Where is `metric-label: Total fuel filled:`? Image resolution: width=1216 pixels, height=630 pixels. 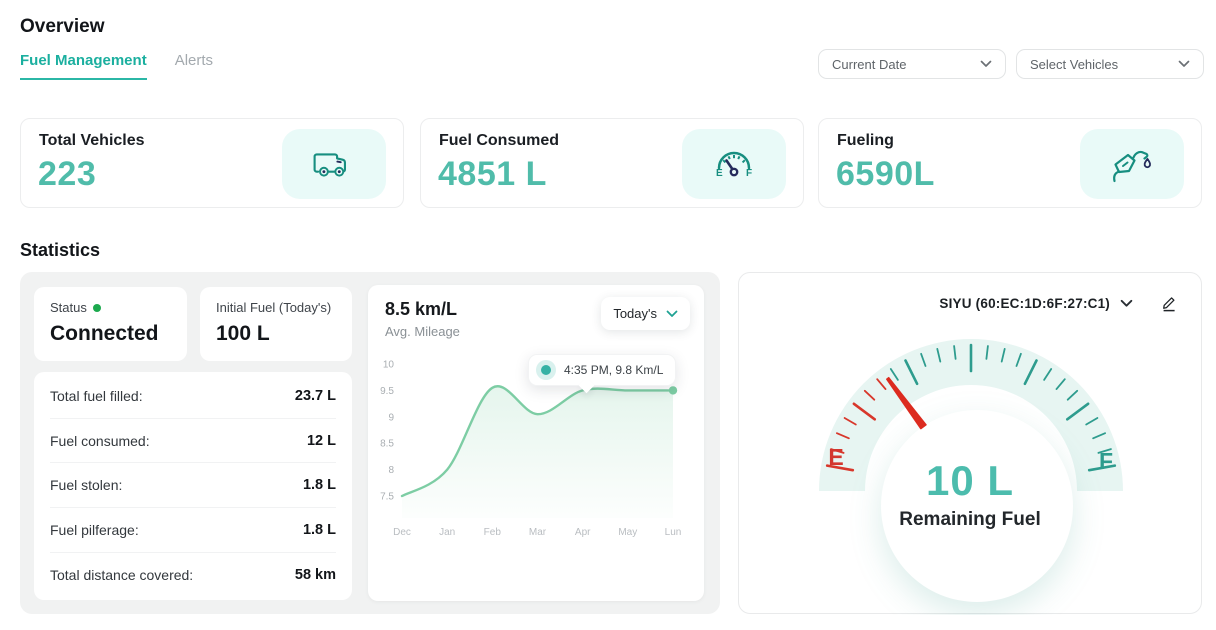 metric-label: Total fuel filled: is located at coordinates (96, 395).